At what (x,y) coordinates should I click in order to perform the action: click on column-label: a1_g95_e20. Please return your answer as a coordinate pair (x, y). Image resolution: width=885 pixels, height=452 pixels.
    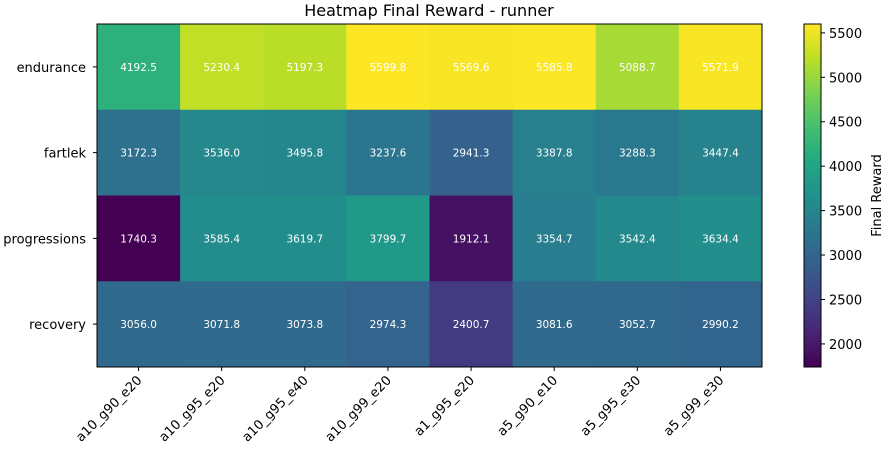
    Looking at the image, I should click on (445, 406).